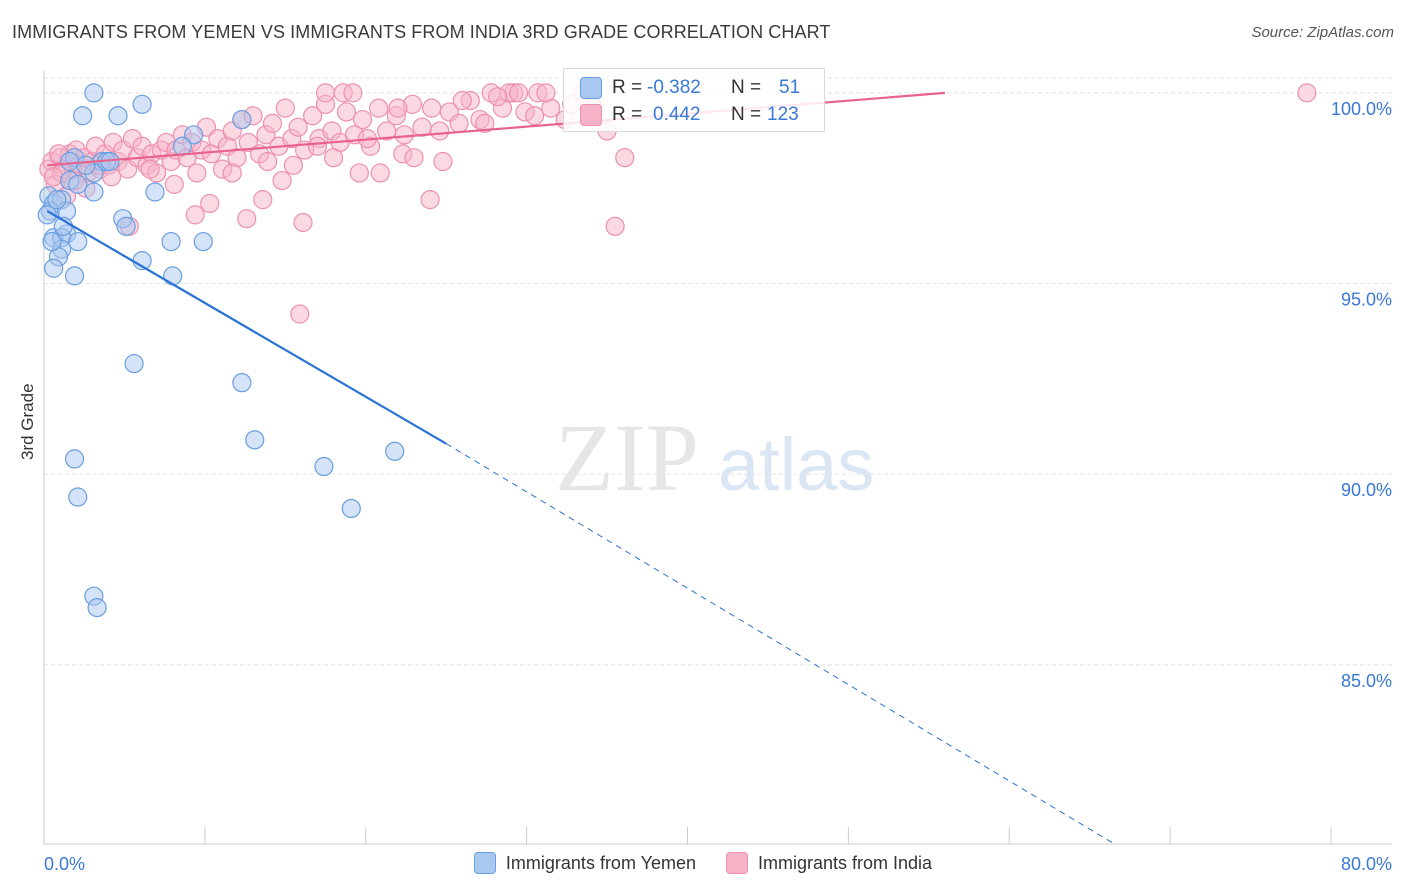 The height and width of the screenshot is (892, 1406). What do you see at coordinates (796, 464) in the screenshot?
I see `watermark-atlas: atlas` at bounding box center [796, 464].